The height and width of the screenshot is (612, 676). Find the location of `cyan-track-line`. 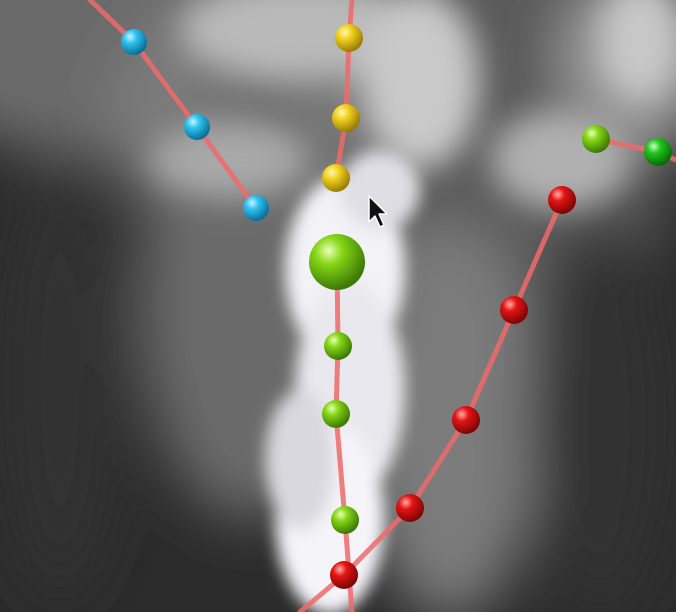

cyan-track-line is located at coordinates (173, 105).